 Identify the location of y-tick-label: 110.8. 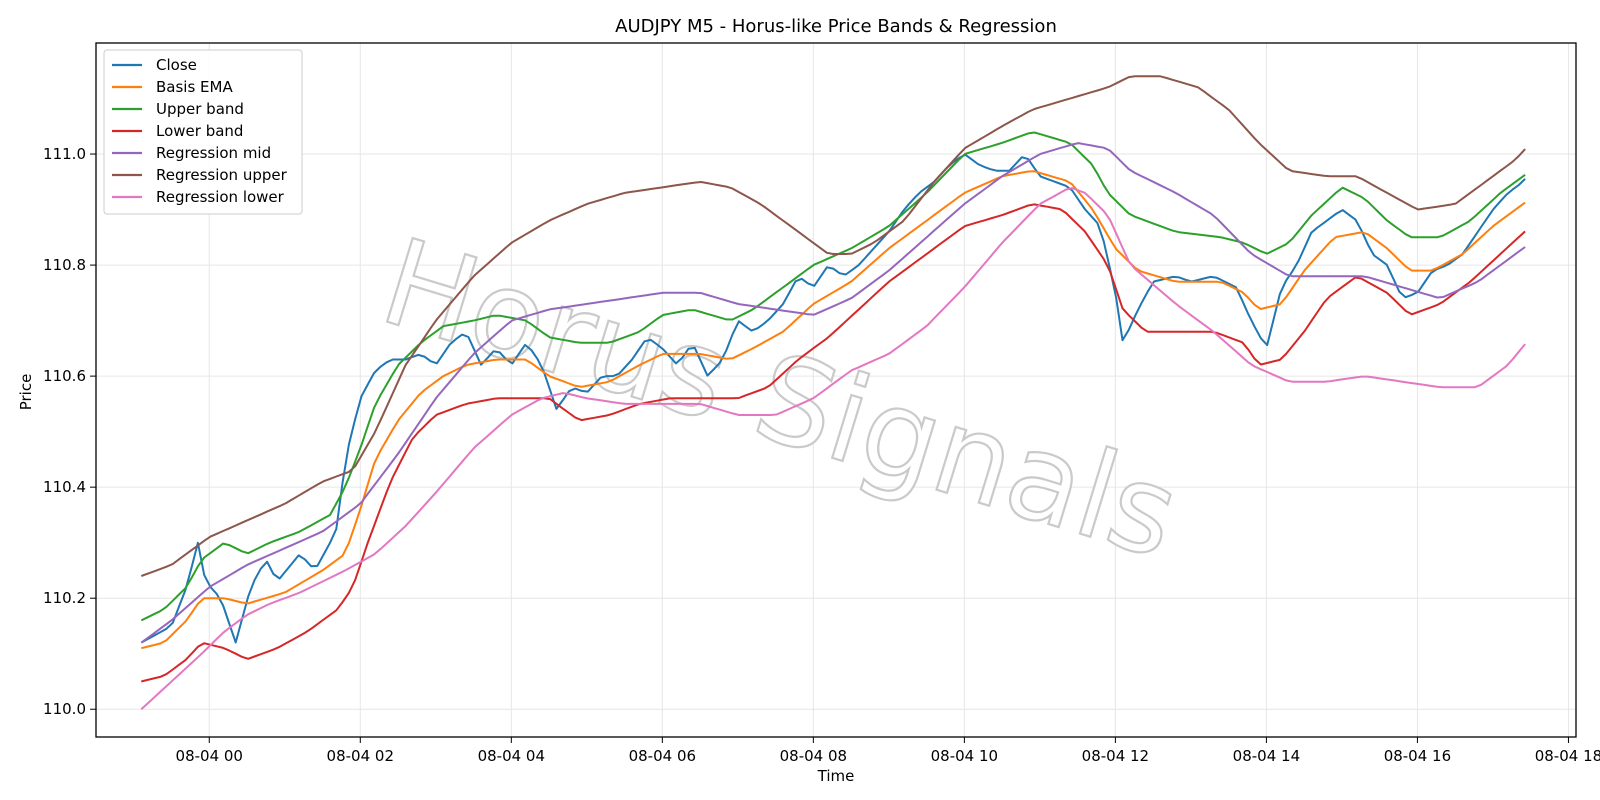
(64, 265).